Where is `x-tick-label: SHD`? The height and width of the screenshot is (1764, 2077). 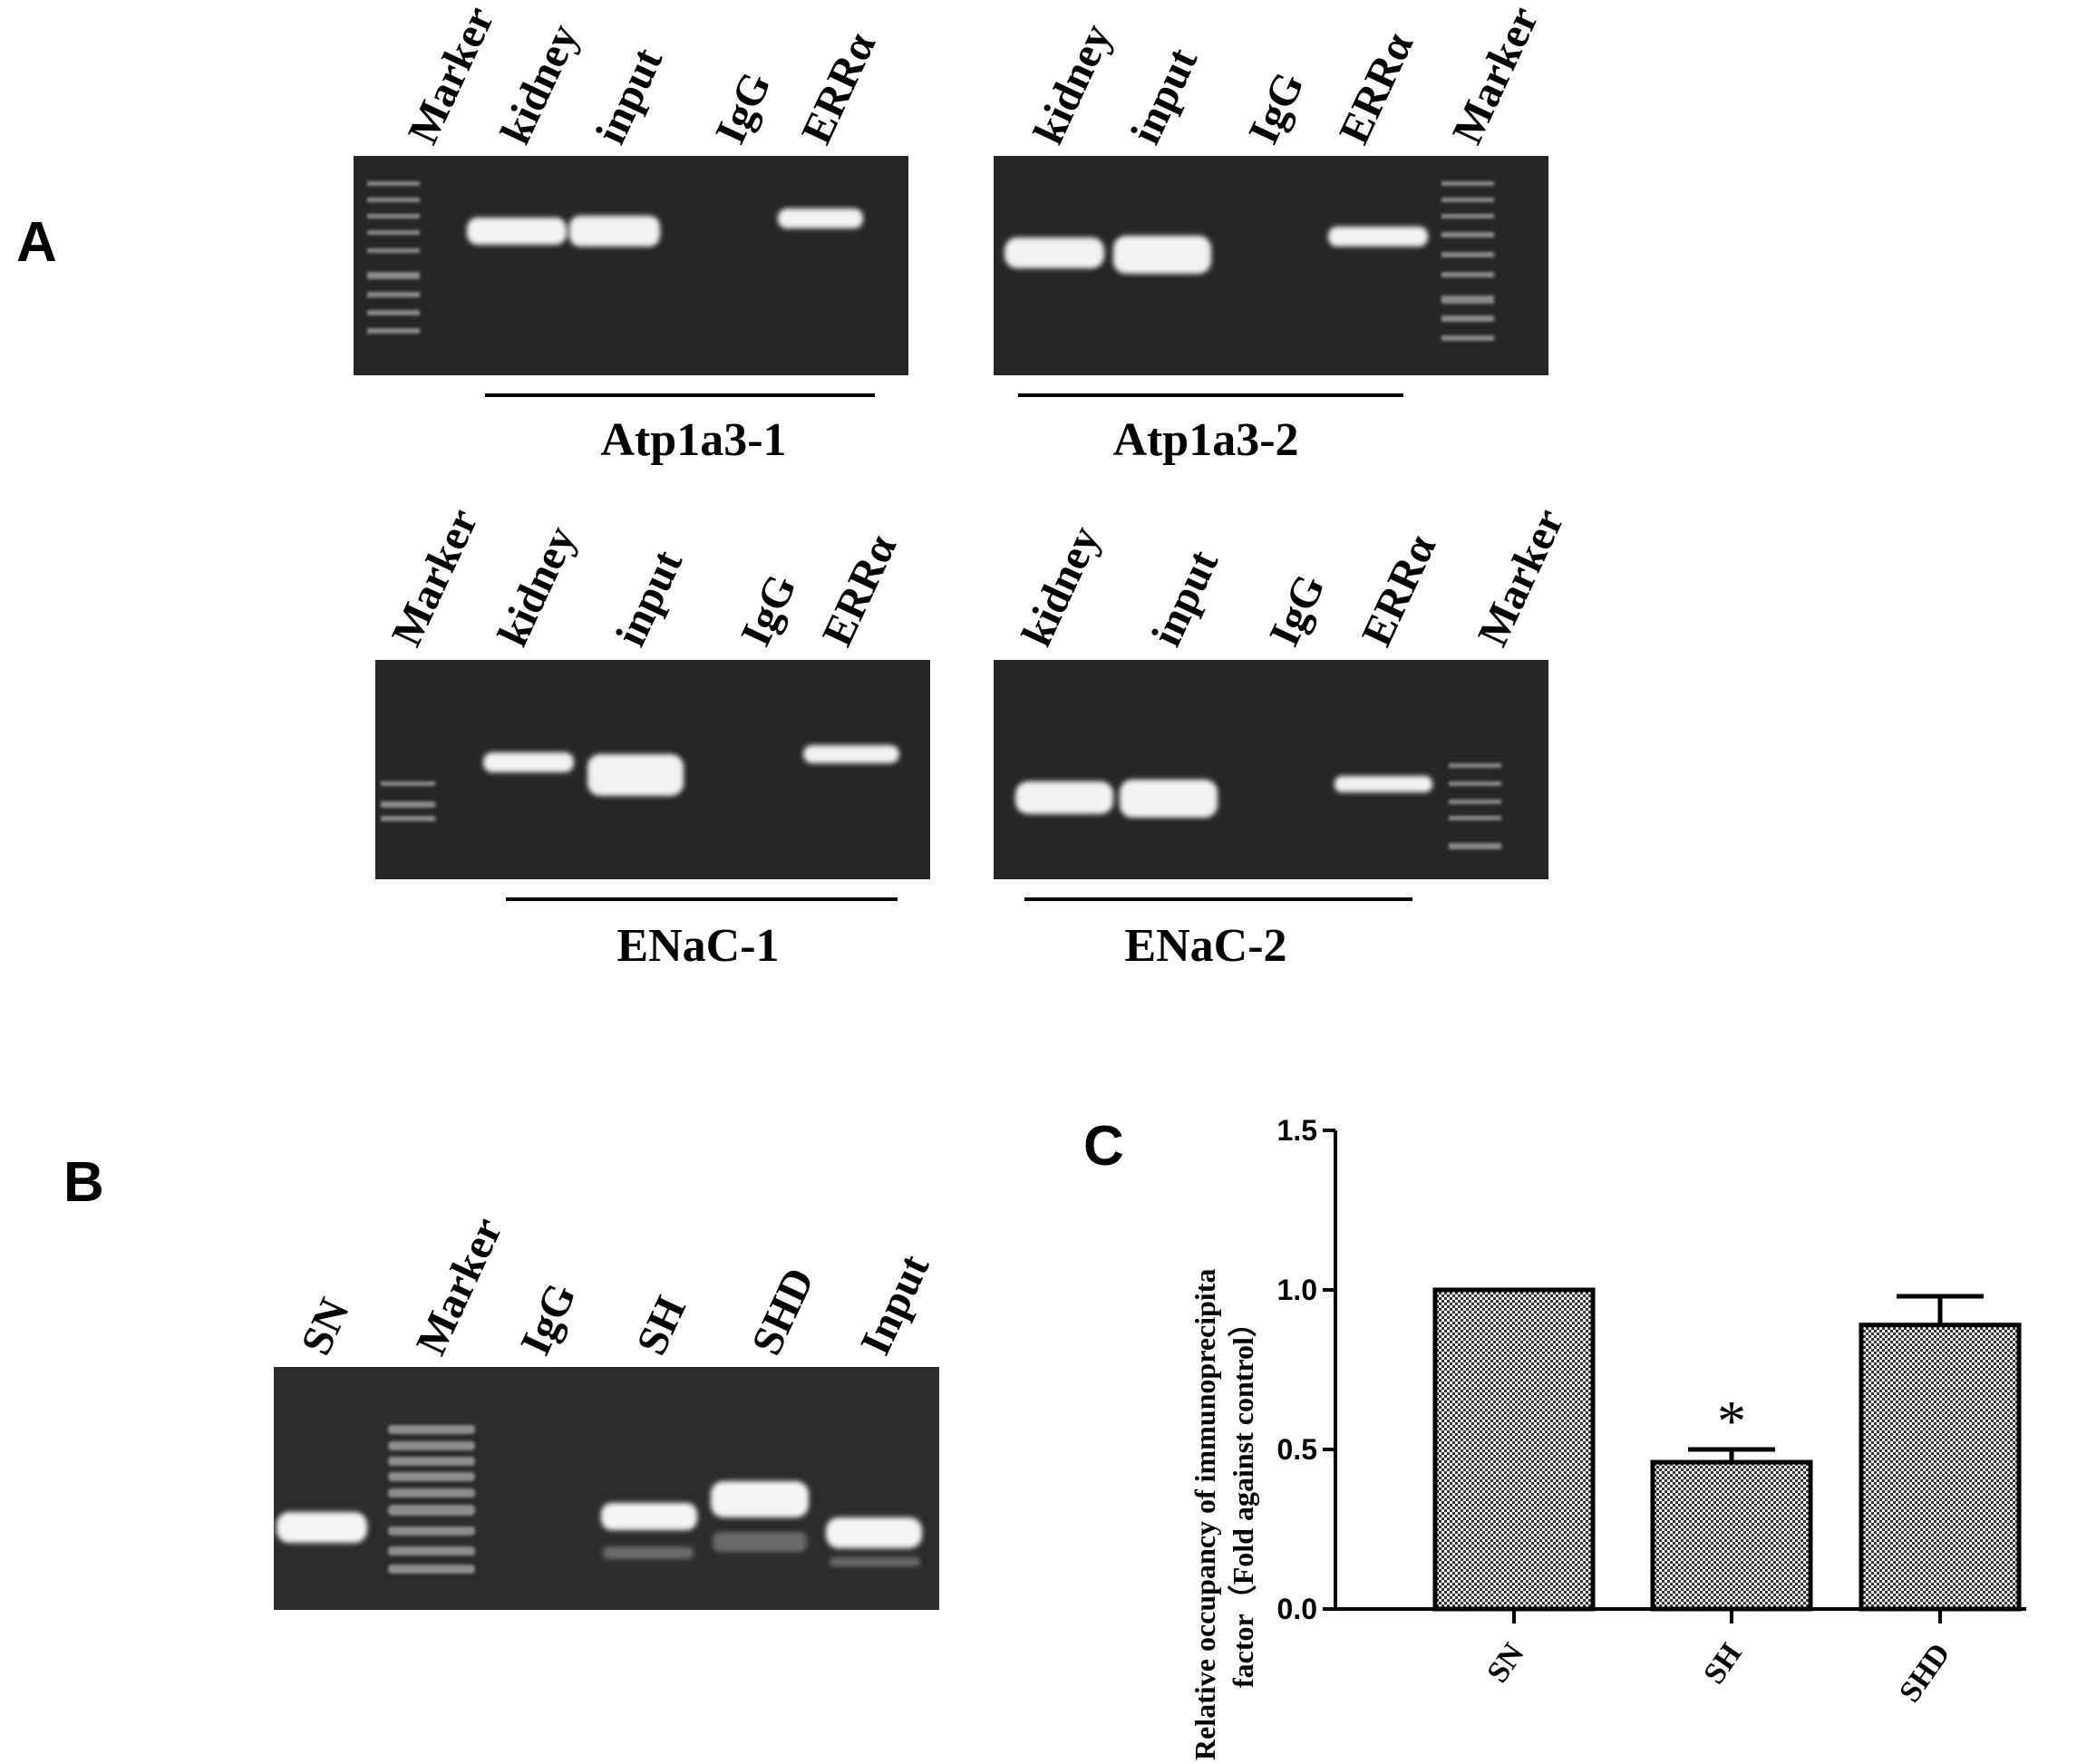
x-tick-label: SHD is located at coordinates (1924, 1672).